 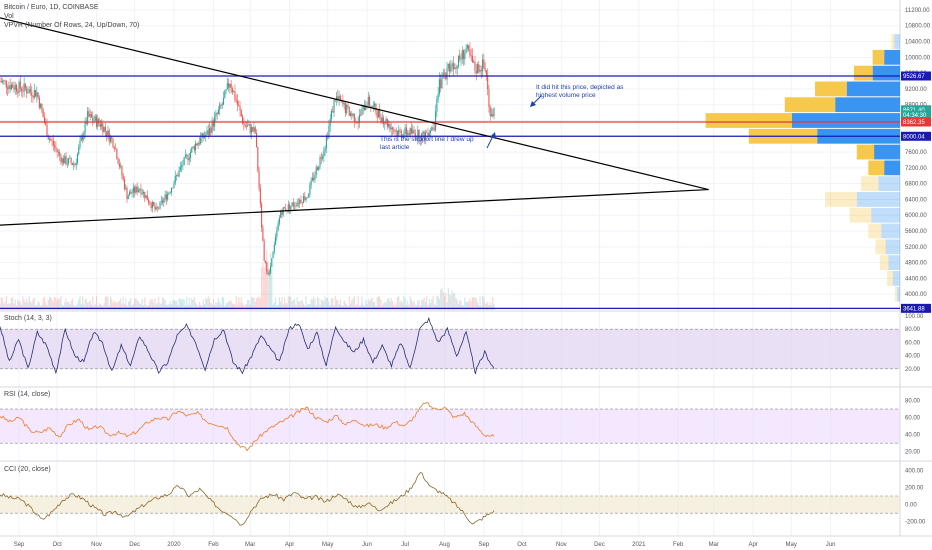 I want to click on price-tick-label: 6000.00, so click(x=916, y=216).